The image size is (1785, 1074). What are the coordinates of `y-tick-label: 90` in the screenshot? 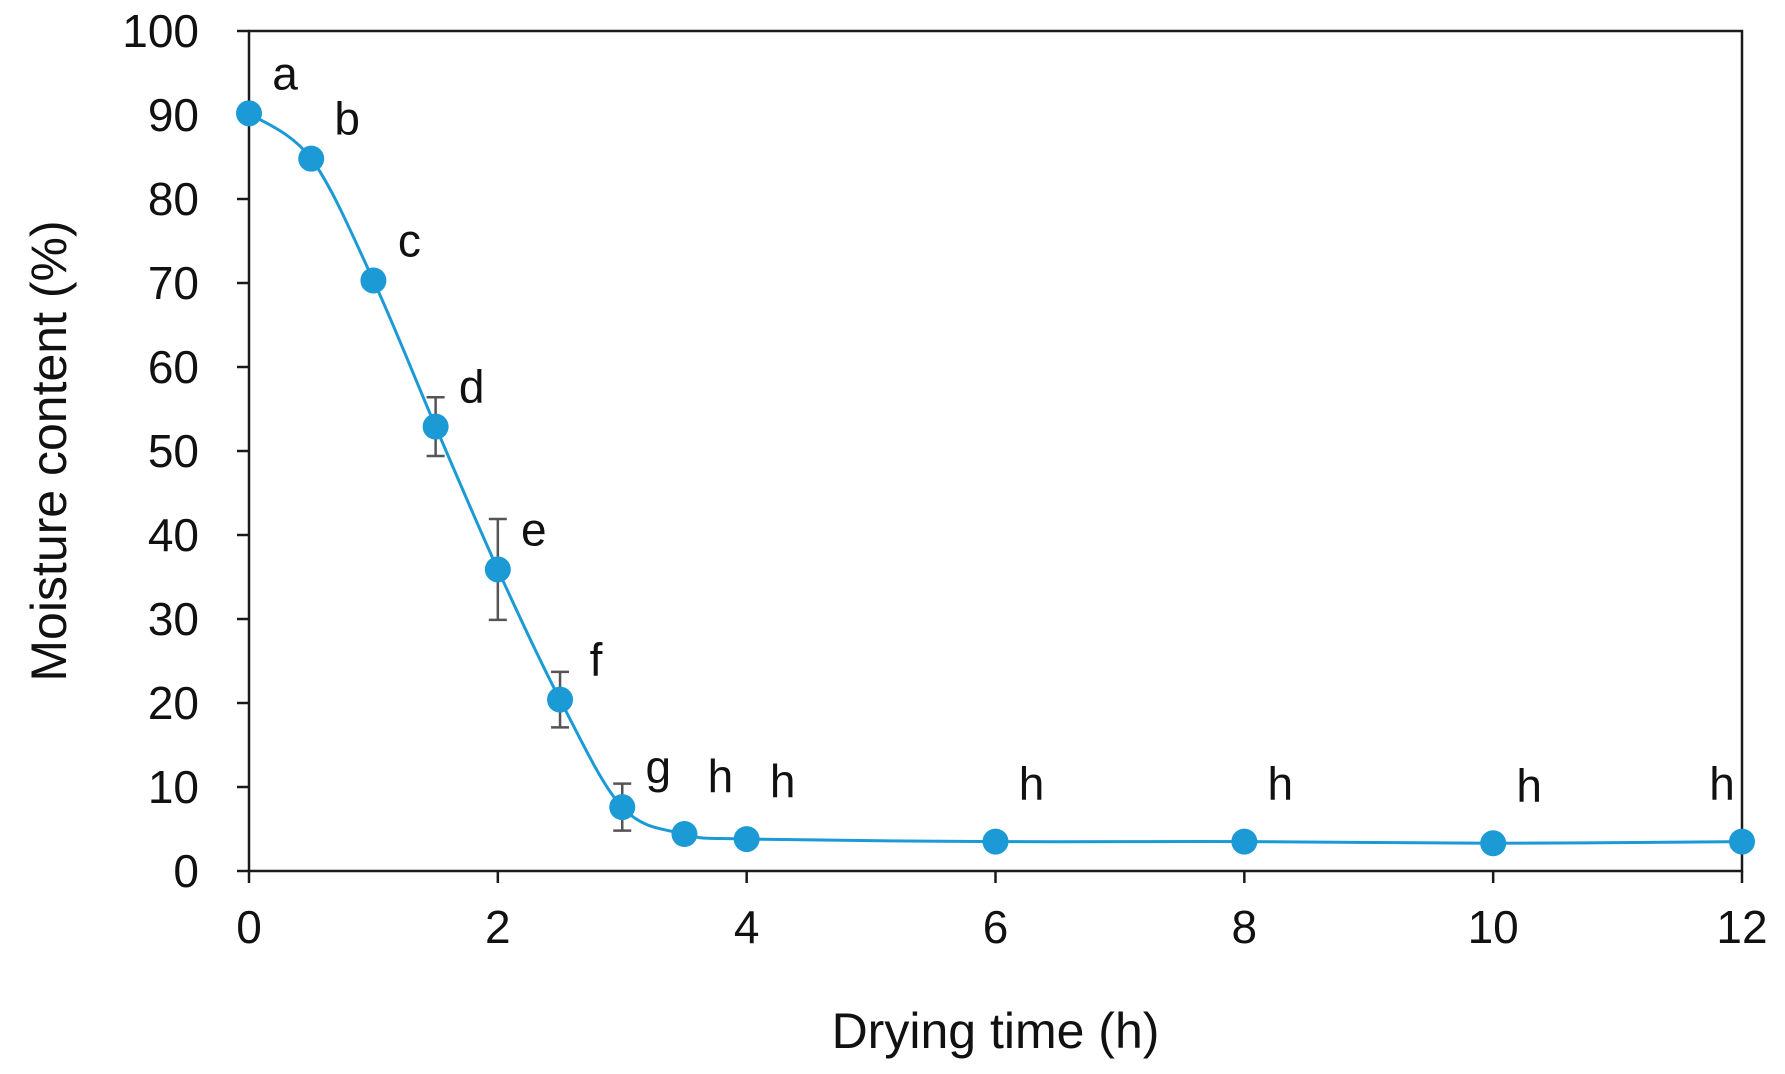 It's located at (173, 115).